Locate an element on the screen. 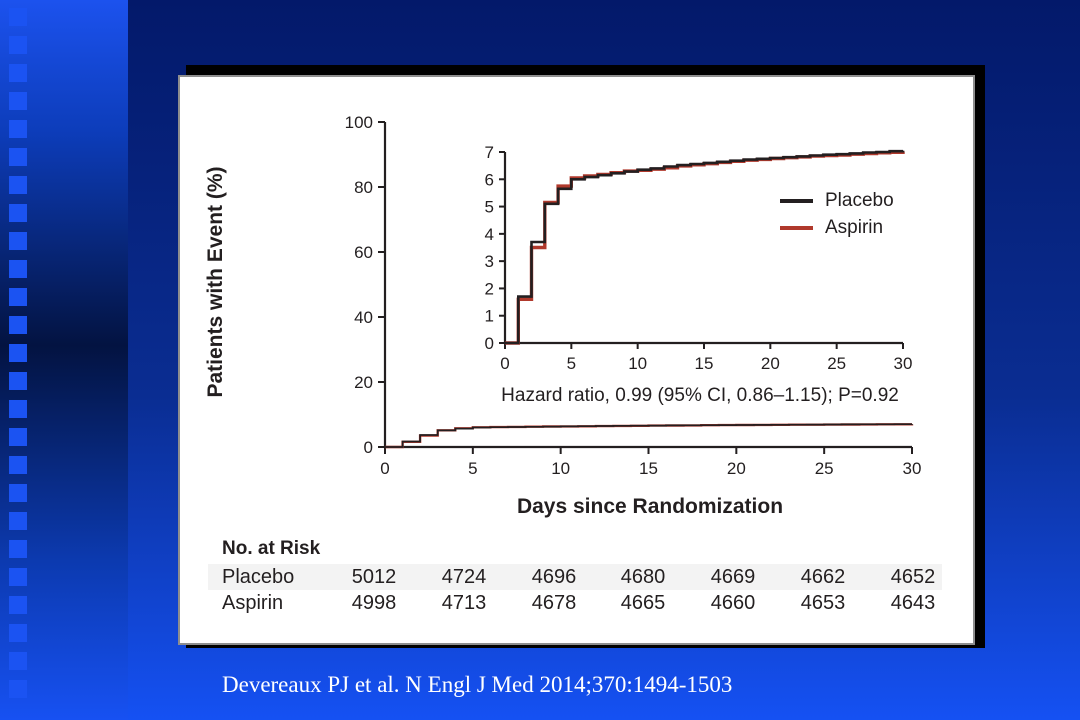  risk-count: 4998 is located at coordinates (374, 603).